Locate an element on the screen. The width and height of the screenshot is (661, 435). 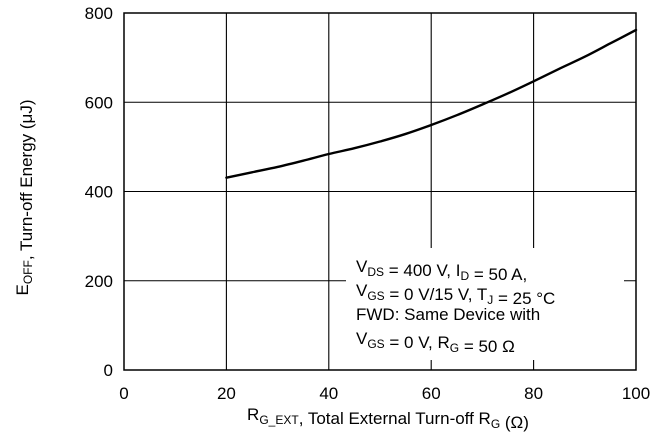
y-axis-ticks: 0 200 400 600 800 is located at coordinates (99, 192).